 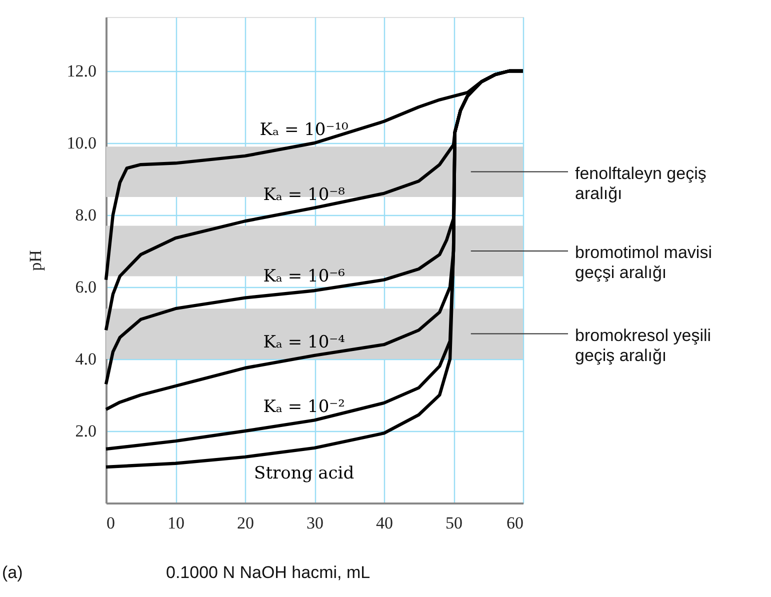 I want to click on series-label: Kₐ = 10⁻⁶, so click(x=304, y=276).